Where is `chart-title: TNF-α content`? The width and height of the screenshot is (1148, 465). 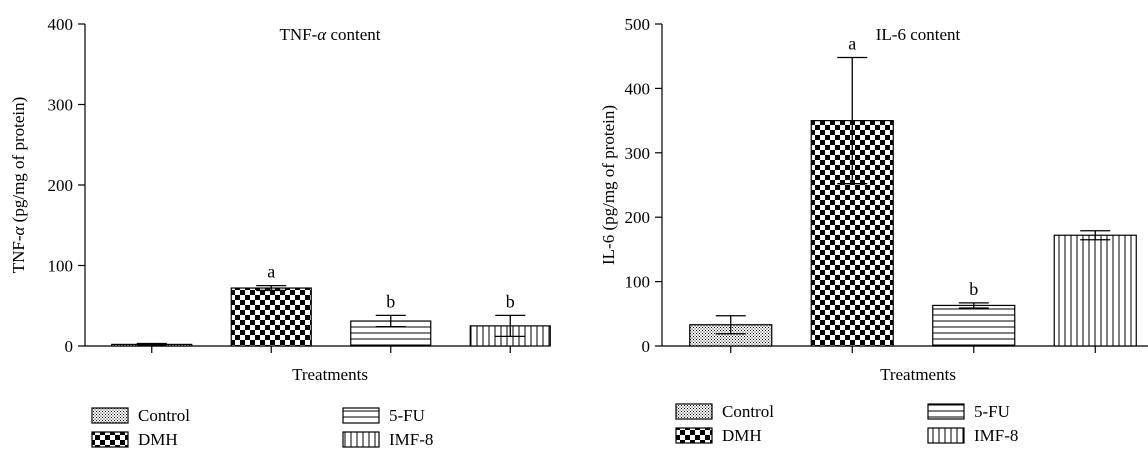 chart-title: TNF-α content is located at coordinates (329, 34).